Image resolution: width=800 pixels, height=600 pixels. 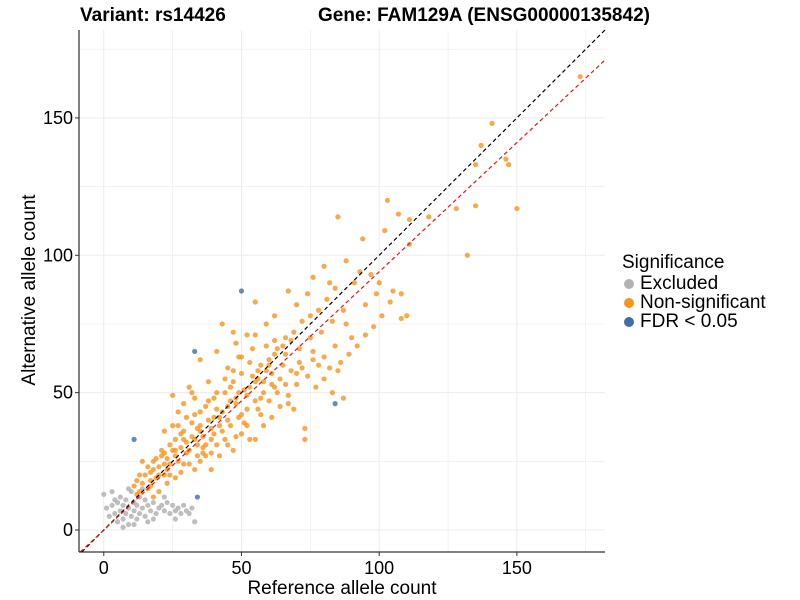 I want to click on y-tick-label: 150, so click(x=58, y=118).